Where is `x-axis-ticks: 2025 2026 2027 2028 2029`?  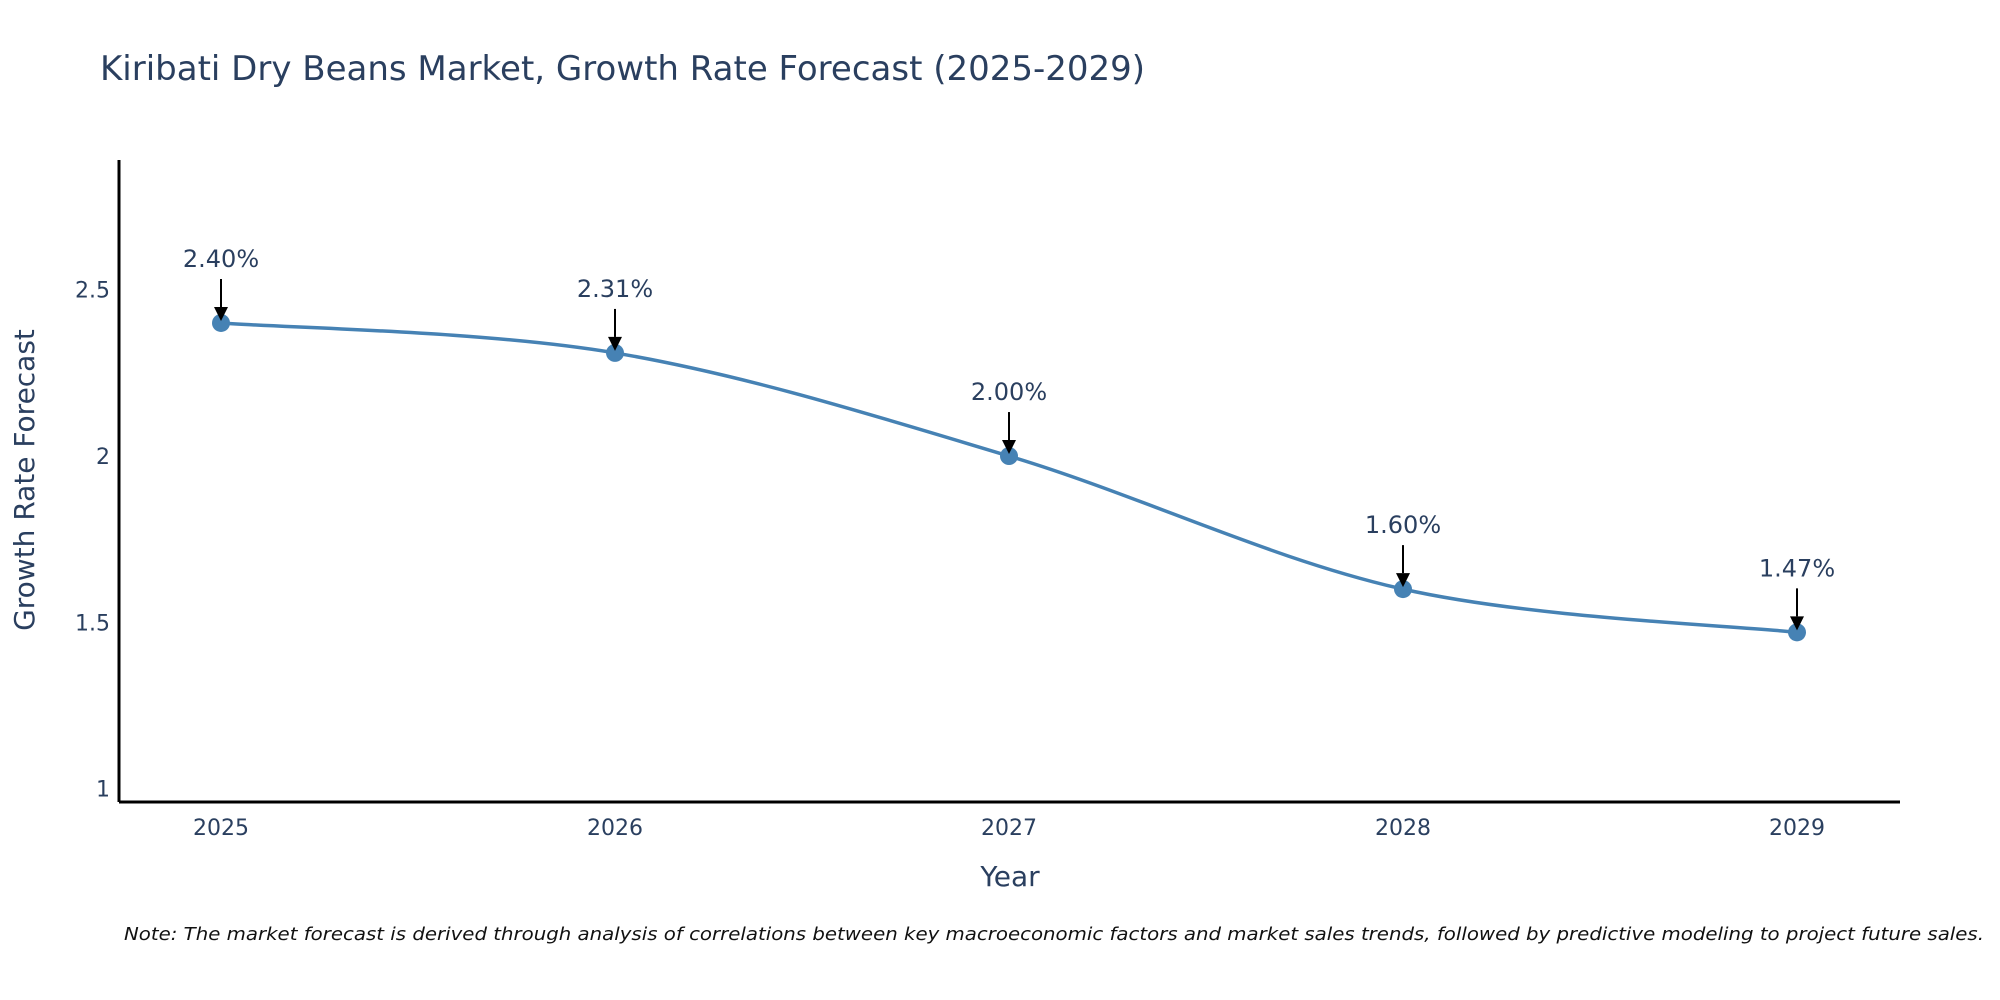 x-axis-ticks: 2025 2026 2027 2028 2029 is located at coordinates (1009, 828).